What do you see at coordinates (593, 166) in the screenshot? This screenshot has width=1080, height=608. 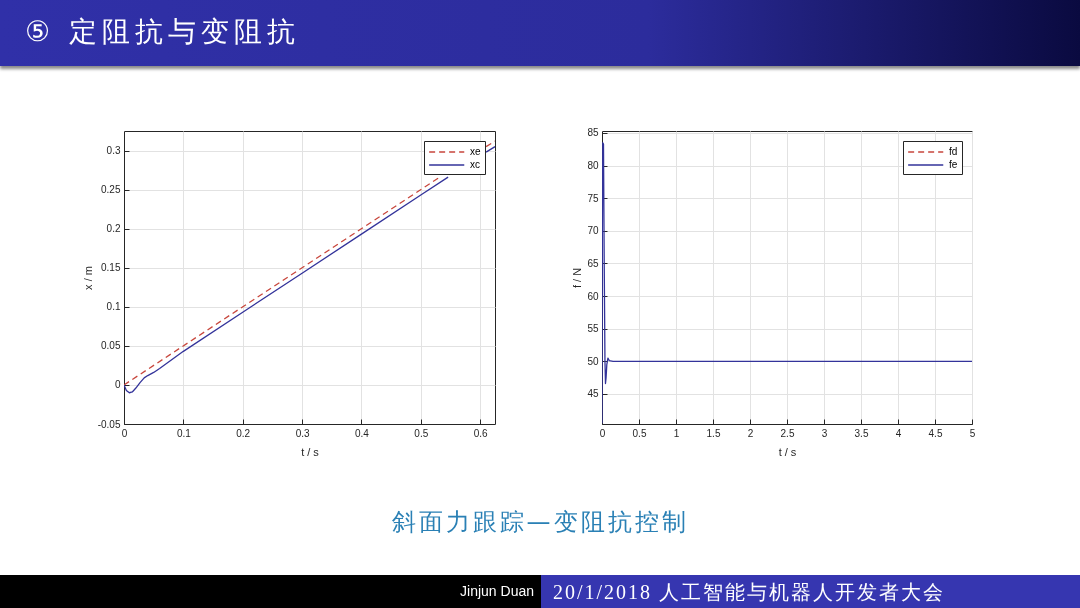 I see `y-tick-label: 80` at bounding box center [593, 166].